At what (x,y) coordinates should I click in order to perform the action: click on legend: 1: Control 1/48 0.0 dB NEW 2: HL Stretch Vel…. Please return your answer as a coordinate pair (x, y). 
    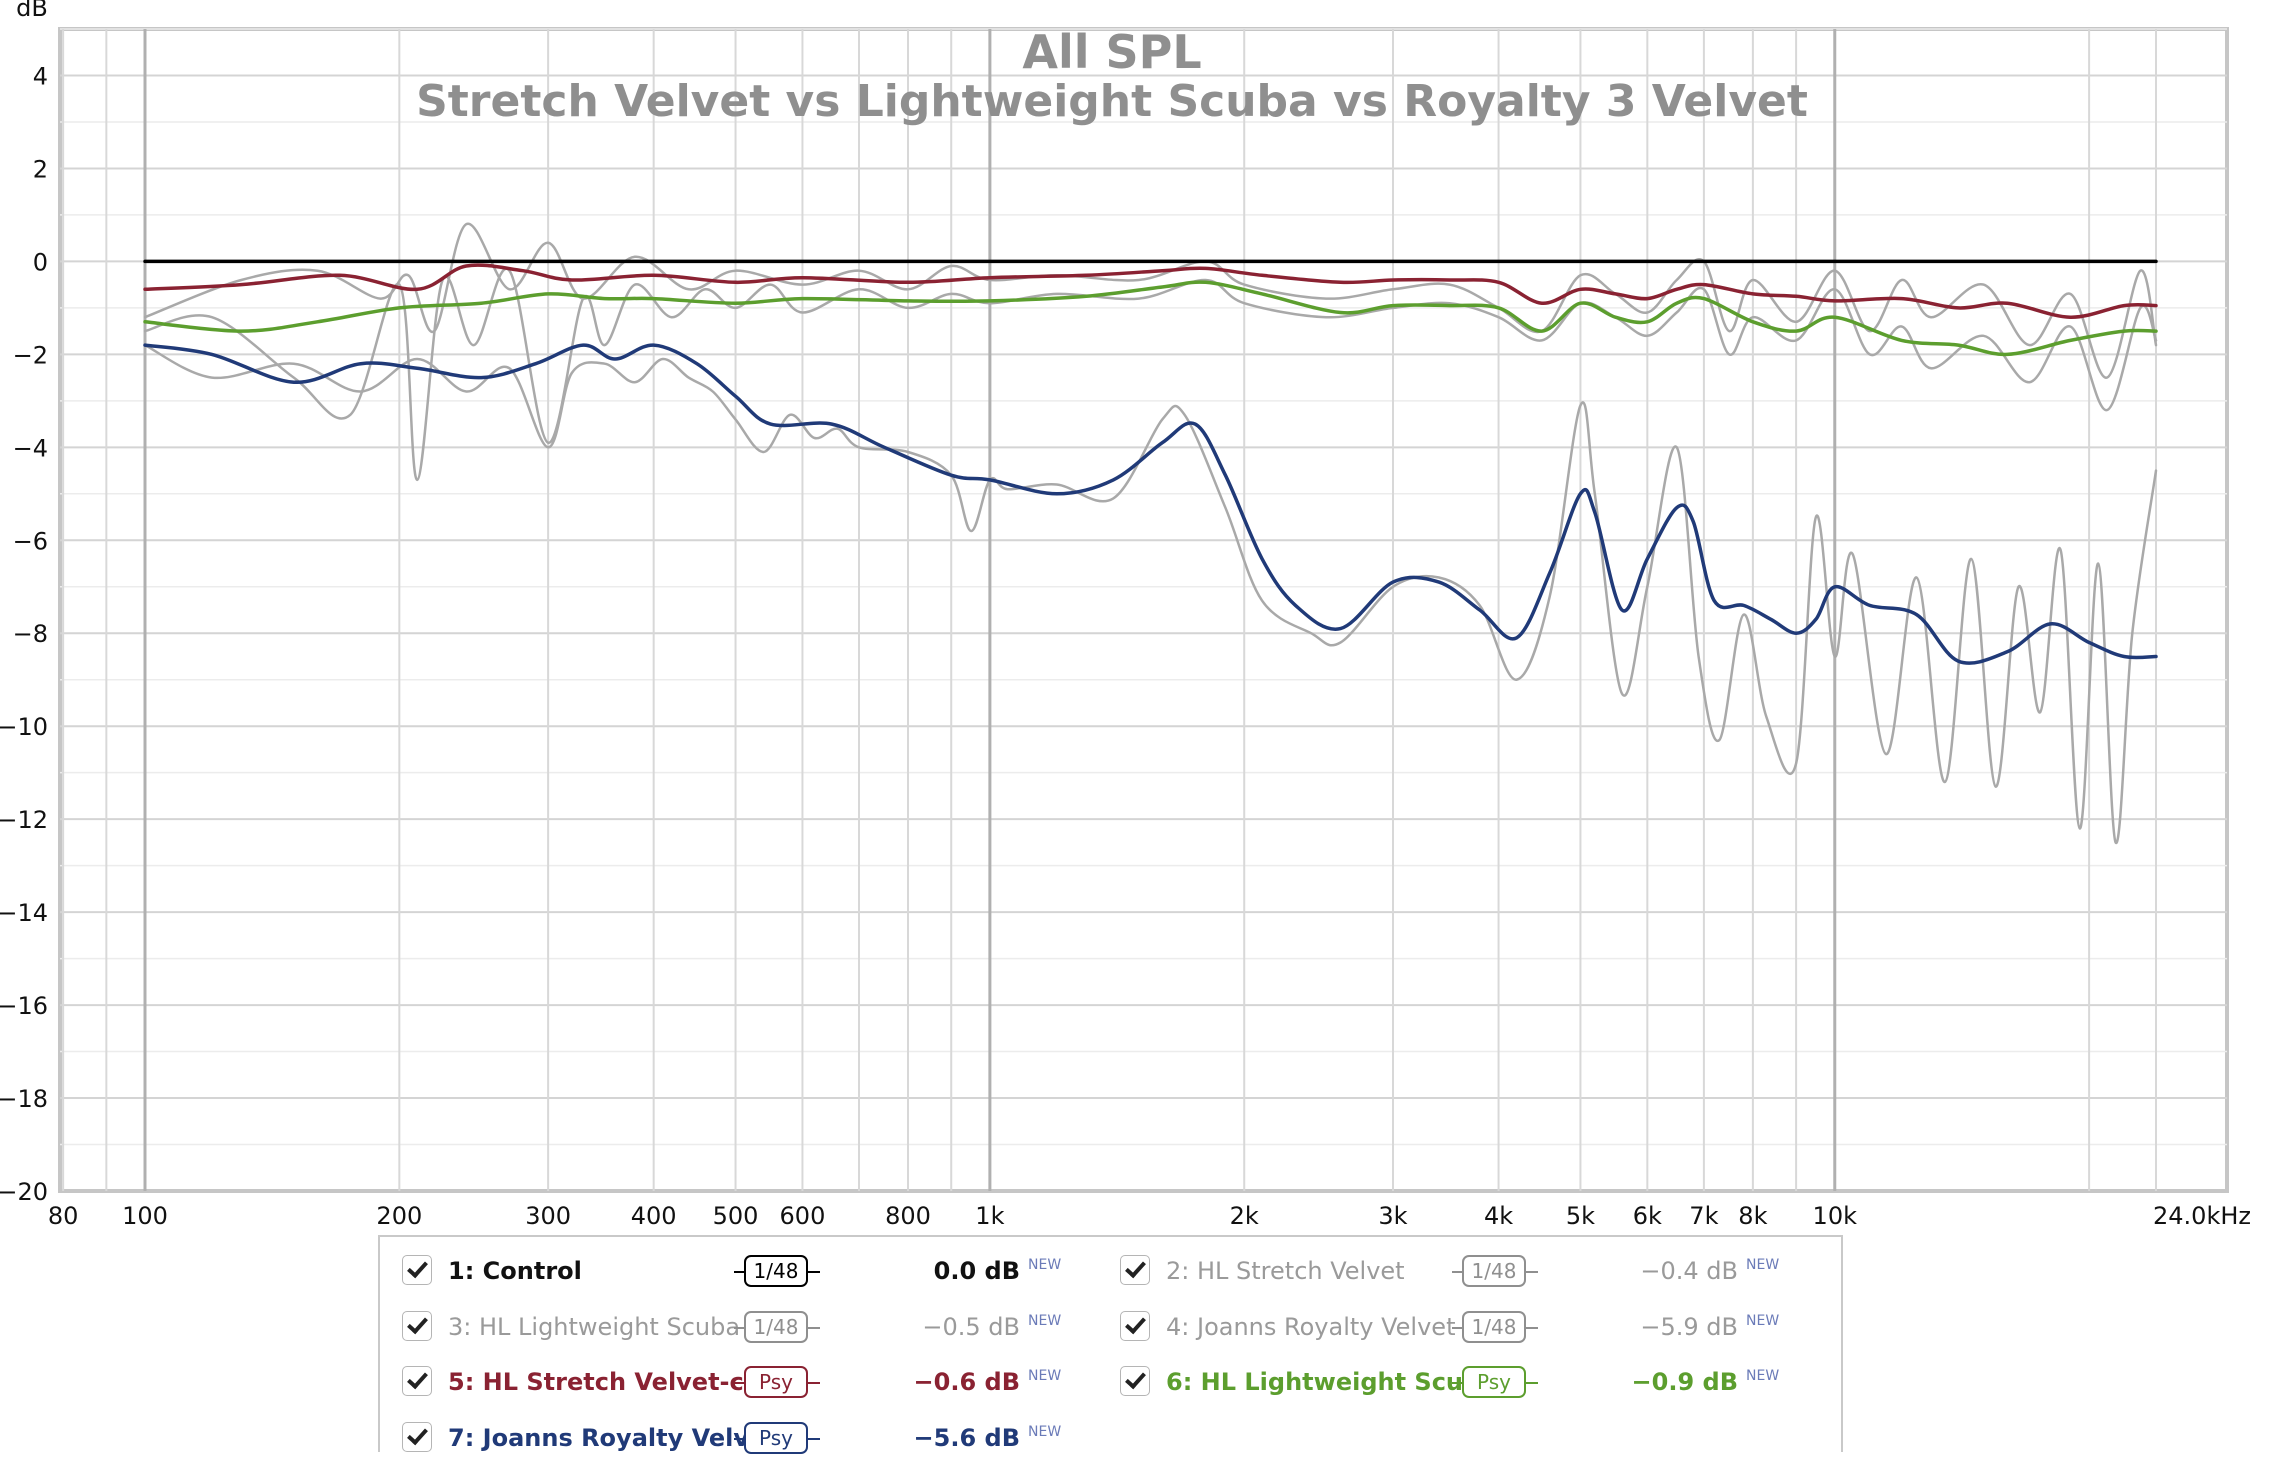
    Looking at the image, I should click on (1110, 1344).